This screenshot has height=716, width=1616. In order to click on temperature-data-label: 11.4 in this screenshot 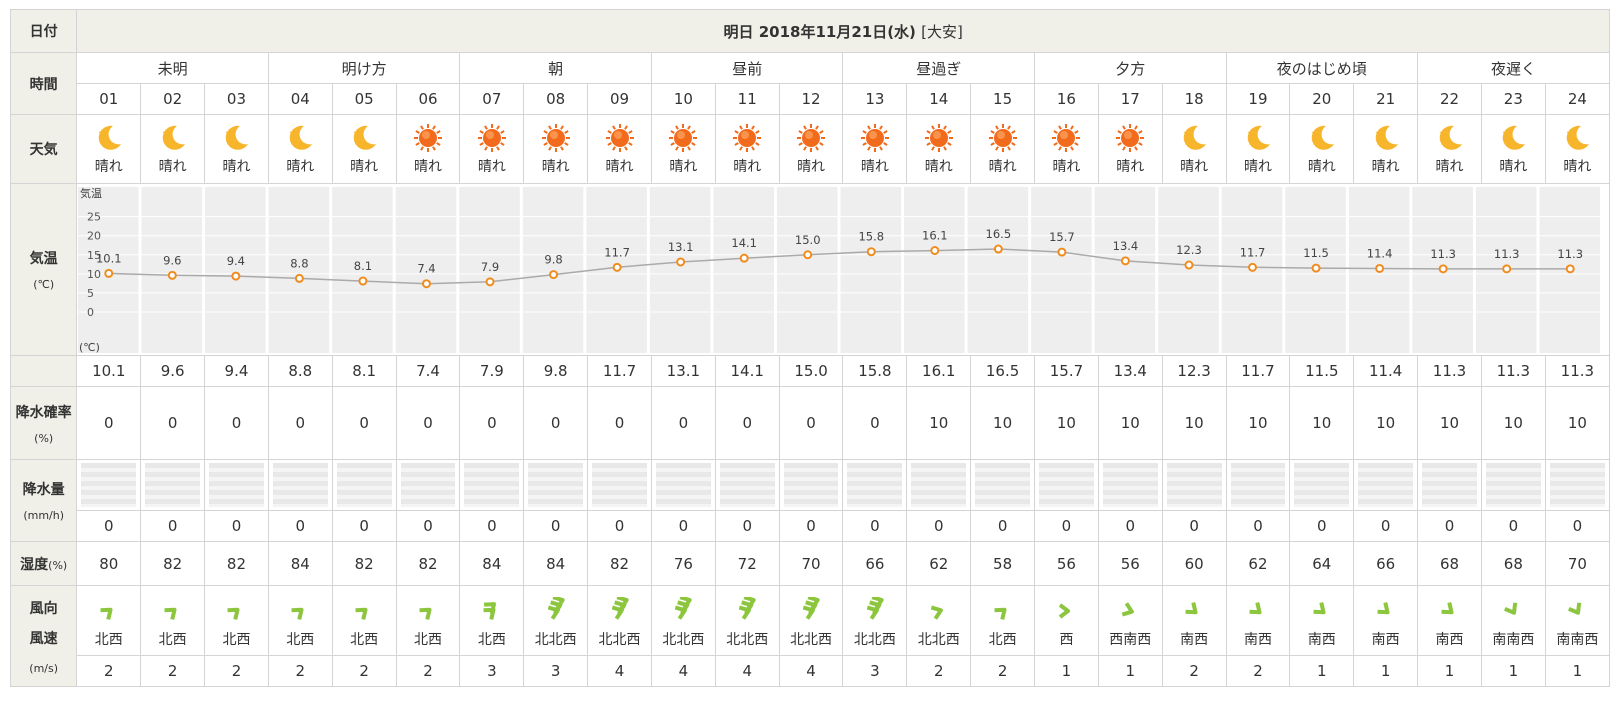, I will do `click(1380, 253)`.